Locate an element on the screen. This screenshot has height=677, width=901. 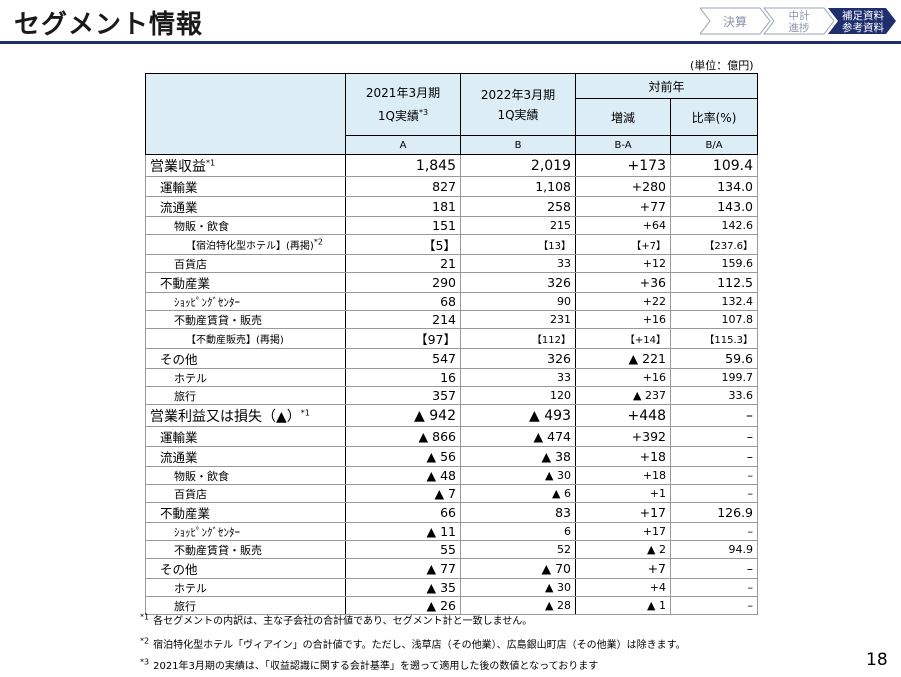
table-row: 営業収益*1 1,845 2,019 +173 109.4 is located at coordinates (452, 165).